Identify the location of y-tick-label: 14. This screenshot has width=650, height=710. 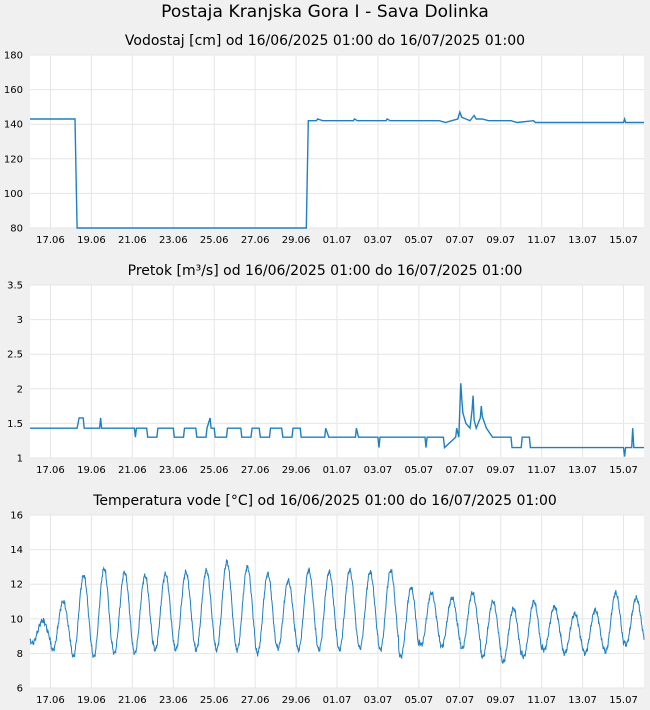
(16, 550).